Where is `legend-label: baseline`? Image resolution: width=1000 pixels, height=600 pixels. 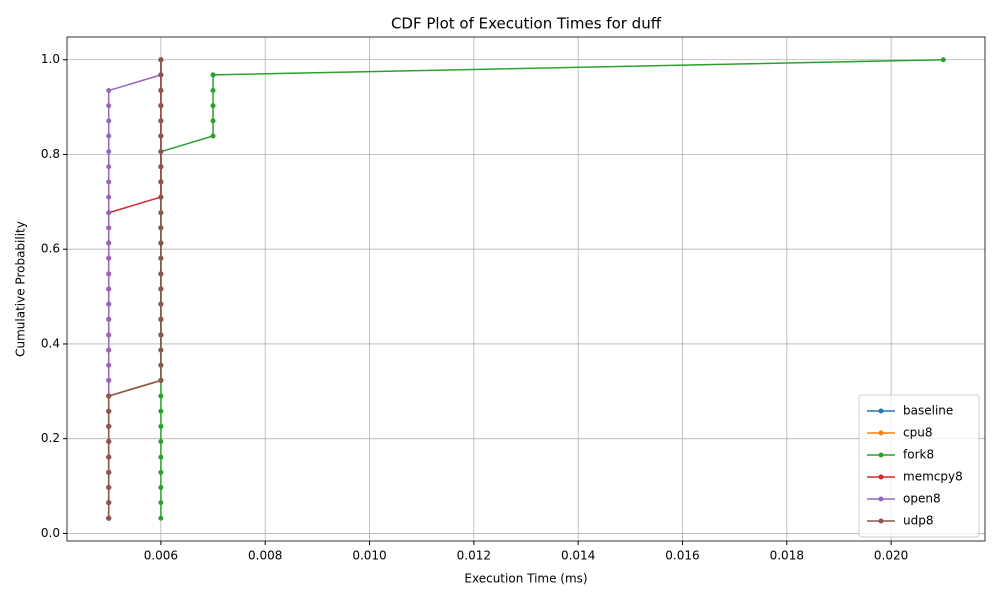 legend-label: baseline is located at coordinates (928, 411).